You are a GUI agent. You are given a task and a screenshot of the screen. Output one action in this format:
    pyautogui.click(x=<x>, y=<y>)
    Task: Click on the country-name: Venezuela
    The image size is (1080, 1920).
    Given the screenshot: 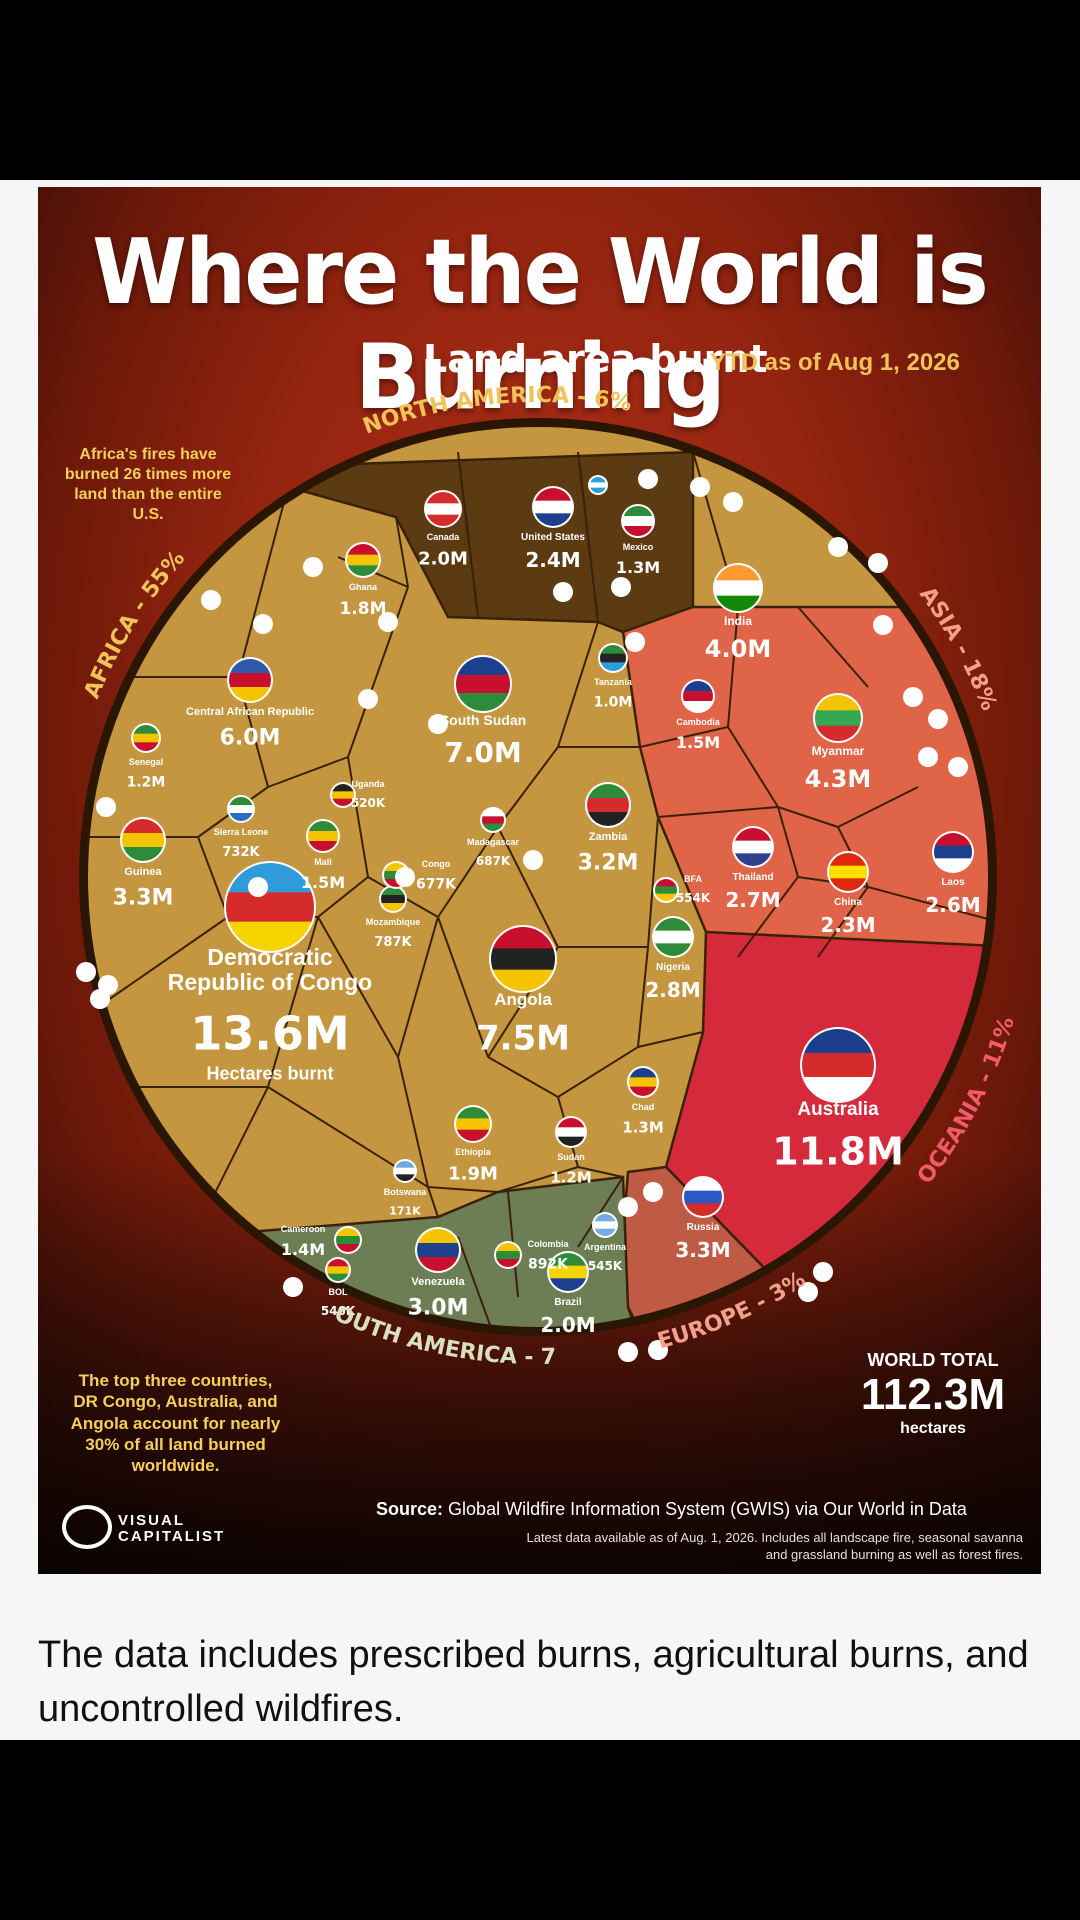 What is the action you would take?
    pyautogui.click(x=438, y=1282)
    